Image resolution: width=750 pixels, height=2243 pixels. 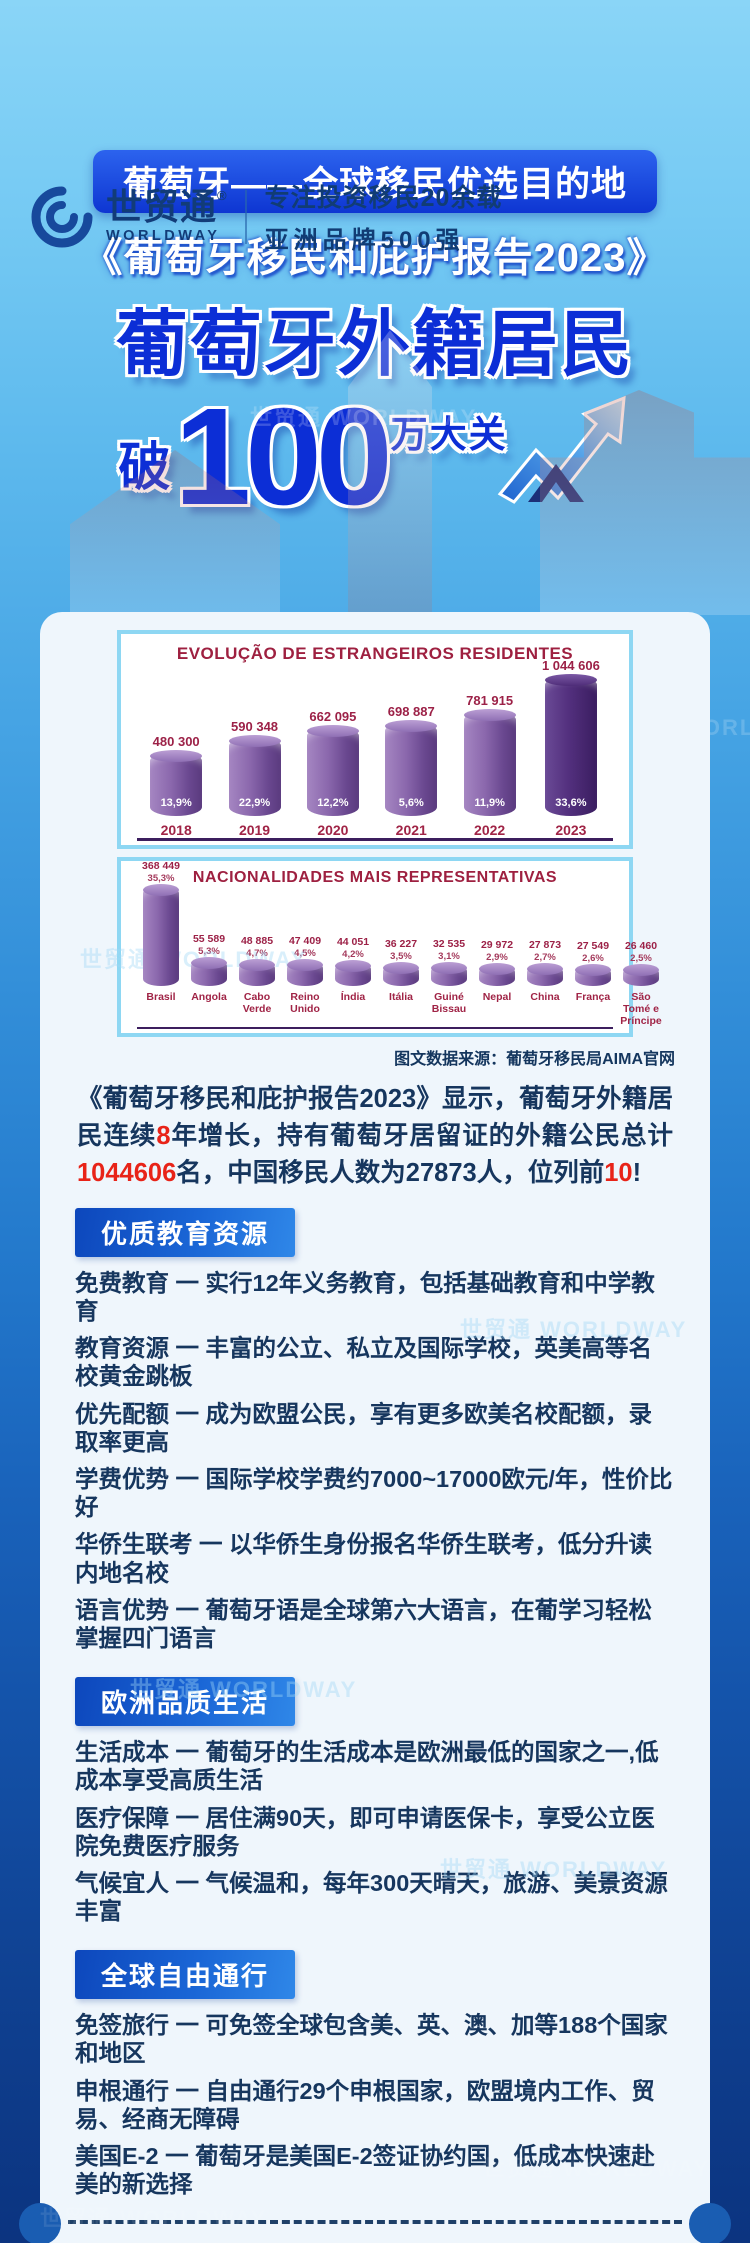 What do you see at coordinates (332, 770) in the screenshot?
I see `bar: 12,2%` at bounding box center [332, 770].